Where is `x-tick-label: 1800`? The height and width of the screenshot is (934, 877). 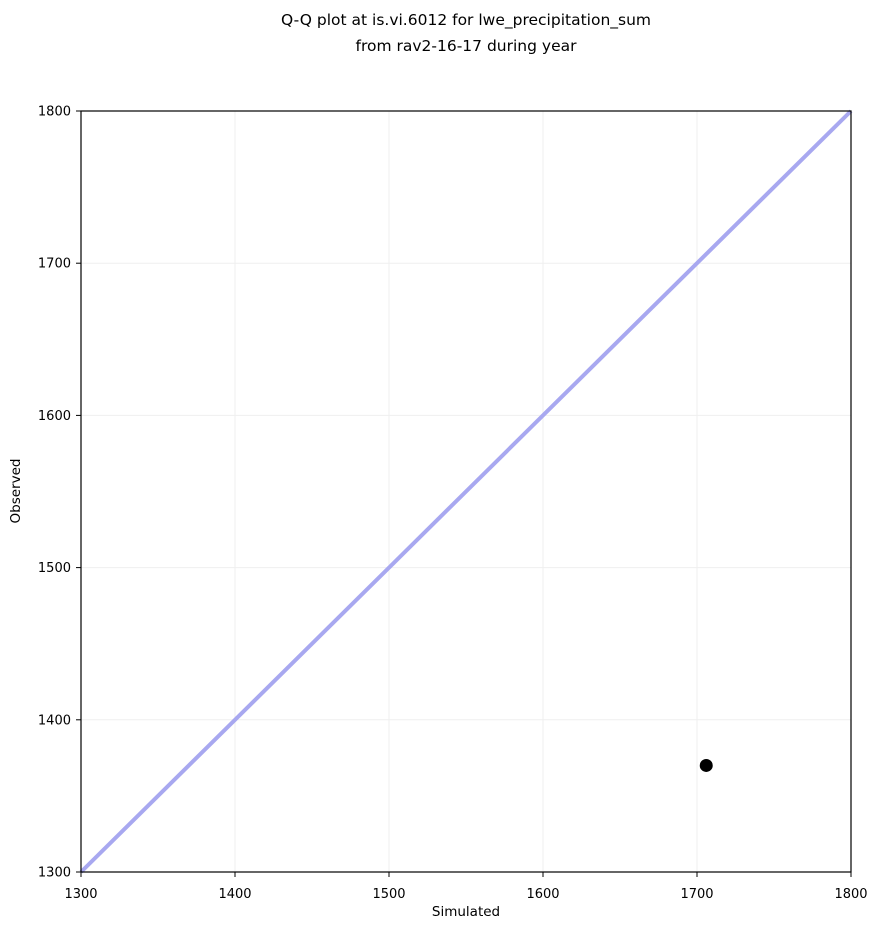 x-tick-label: 1800 is located at coordinates (850, 894).